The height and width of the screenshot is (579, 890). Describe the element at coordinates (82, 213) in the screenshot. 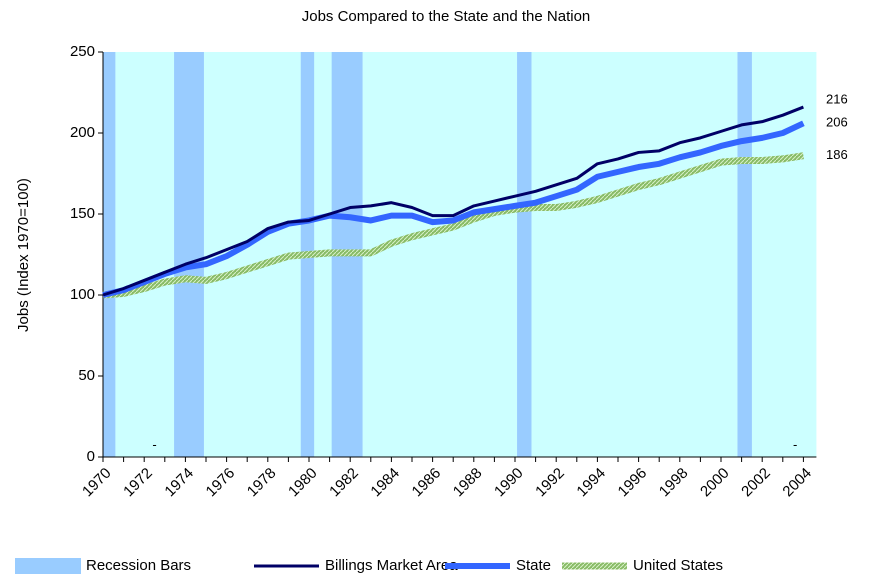

I see `y-tick-label: 150` at that location.